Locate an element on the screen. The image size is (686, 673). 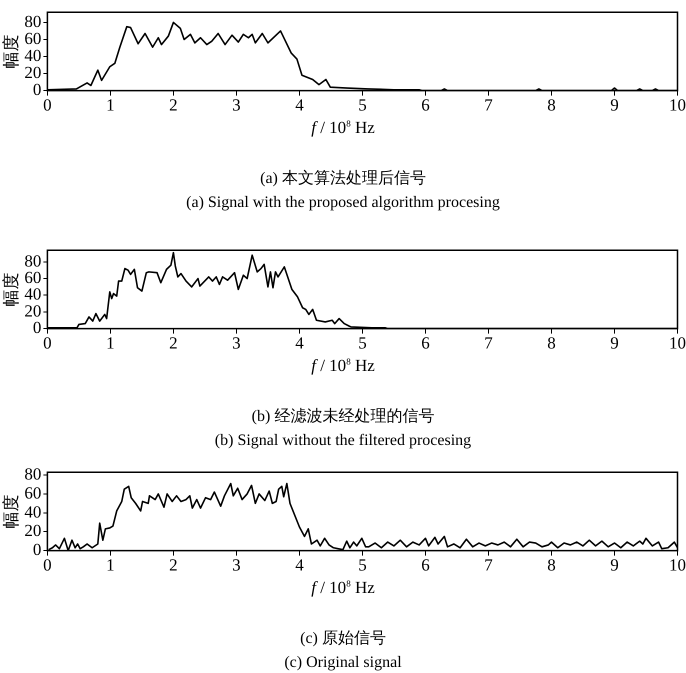
text: (b) 经滤波未经处理的信号 is located at coordinates (343, 416).